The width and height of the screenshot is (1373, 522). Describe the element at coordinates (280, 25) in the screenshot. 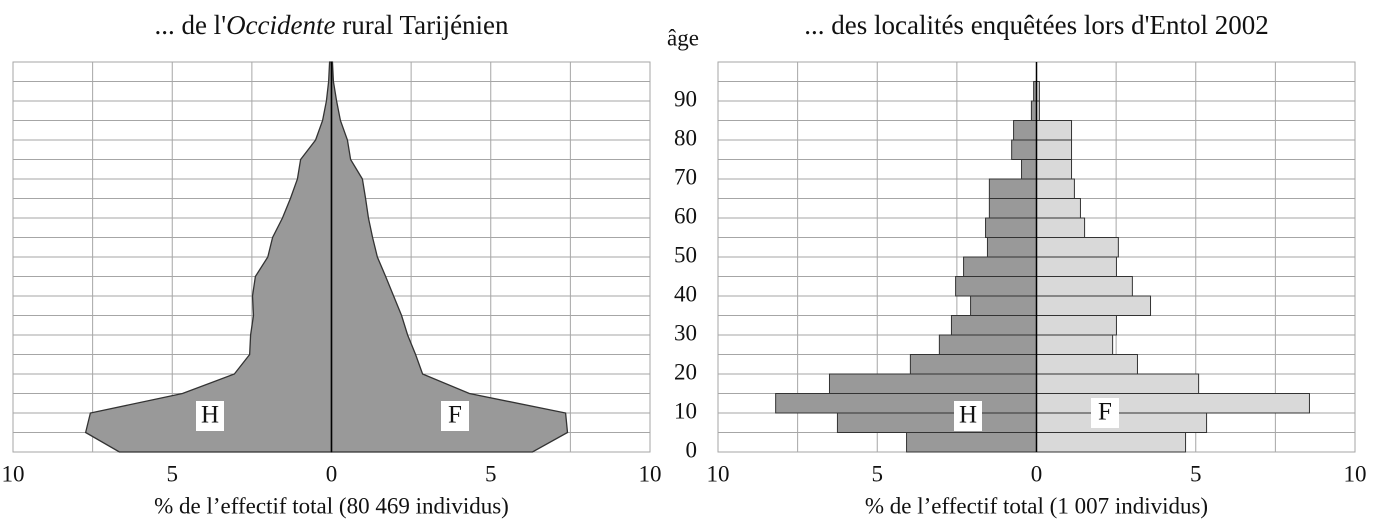

I see `title-part: Occidente` at that location.